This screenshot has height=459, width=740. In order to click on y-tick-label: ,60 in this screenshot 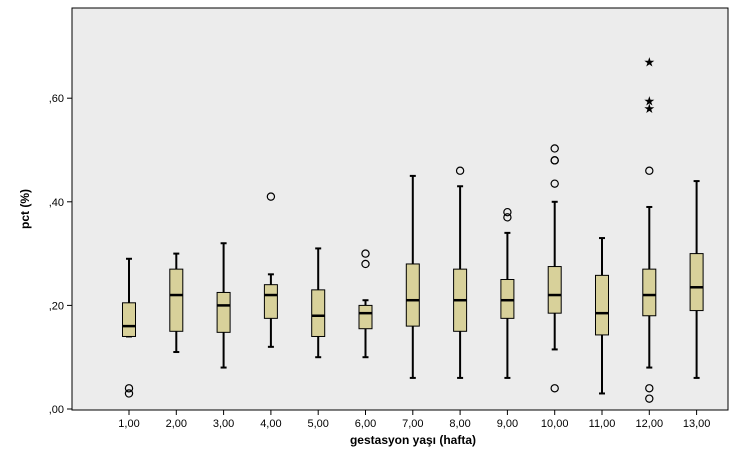, I will do `click(56, 99)`.